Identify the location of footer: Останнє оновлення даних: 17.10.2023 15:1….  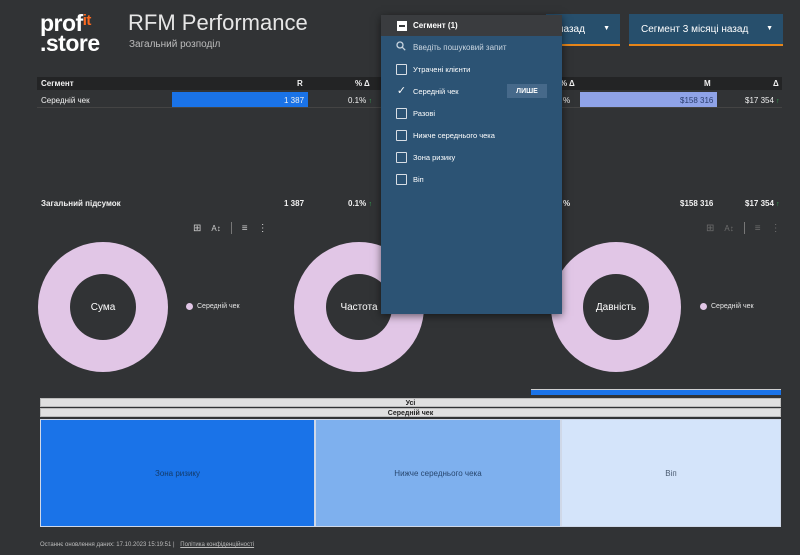
(147, 545).